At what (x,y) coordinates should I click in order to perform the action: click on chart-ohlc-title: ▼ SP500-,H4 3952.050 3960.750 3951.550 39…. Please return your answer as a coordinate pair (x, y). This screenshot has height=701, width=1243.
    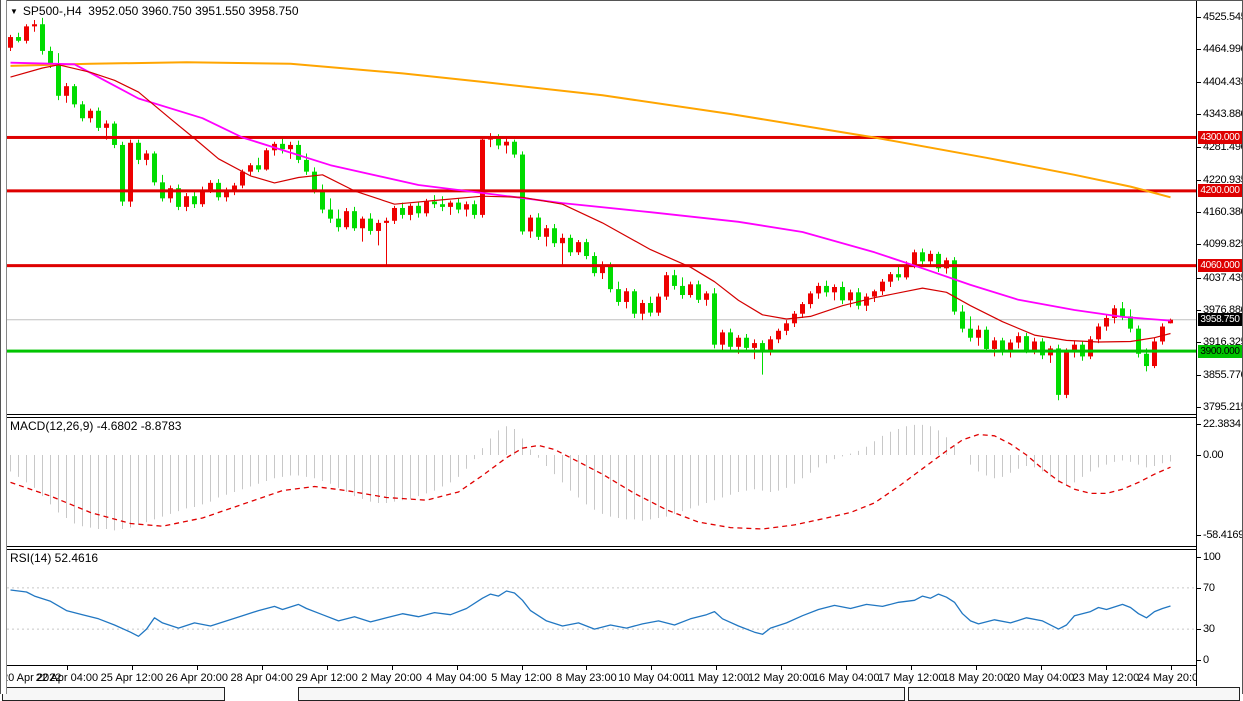
    Looking at the image, I should click on (154, 11).